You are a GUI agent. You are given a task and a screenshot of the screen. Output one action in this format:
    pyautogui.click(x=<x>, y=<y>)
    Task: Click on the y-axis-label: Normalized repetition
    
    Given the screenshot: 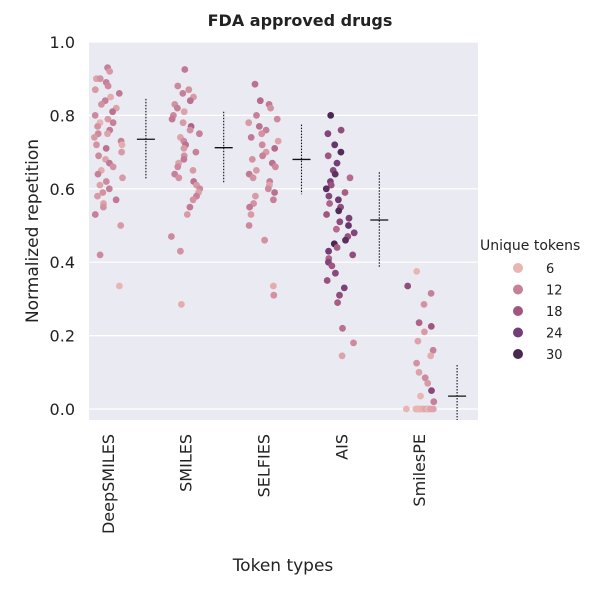 What is the action you would take?
    pyautogui.click(x=33, y=231)
    